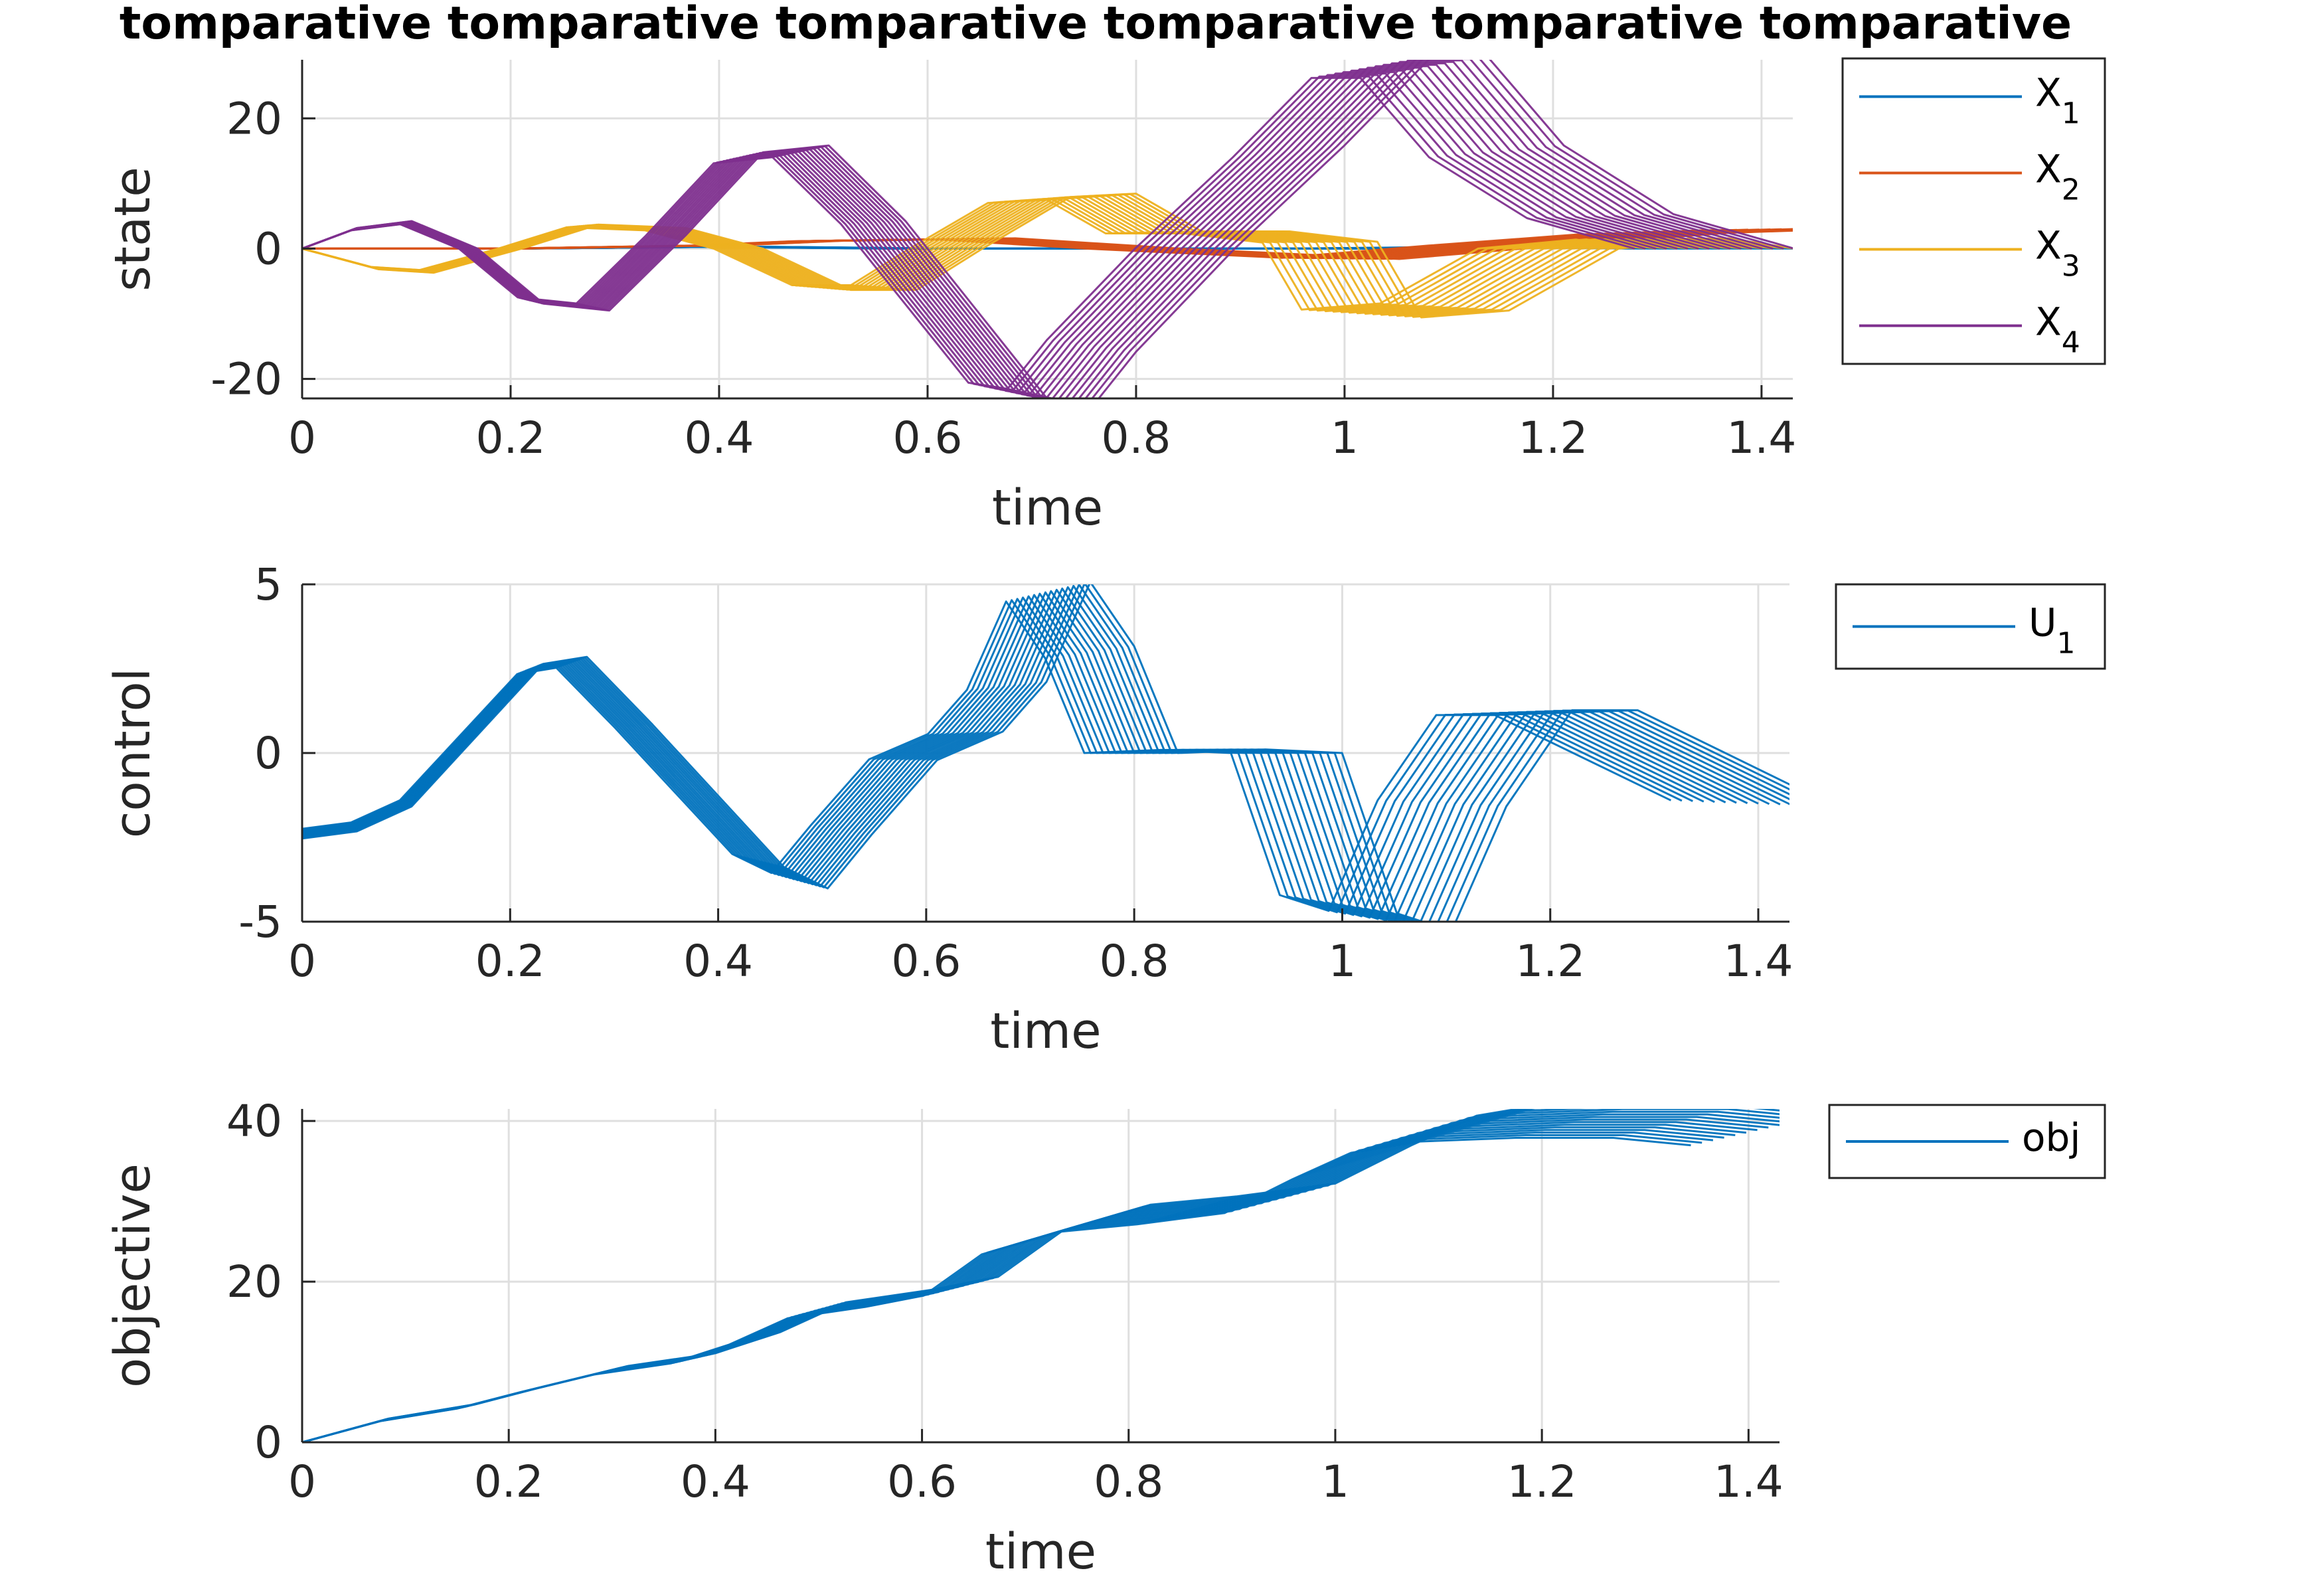  Describe the element at coordinates (1974, 211) in the screenshot. I see `legend-box` at that location.